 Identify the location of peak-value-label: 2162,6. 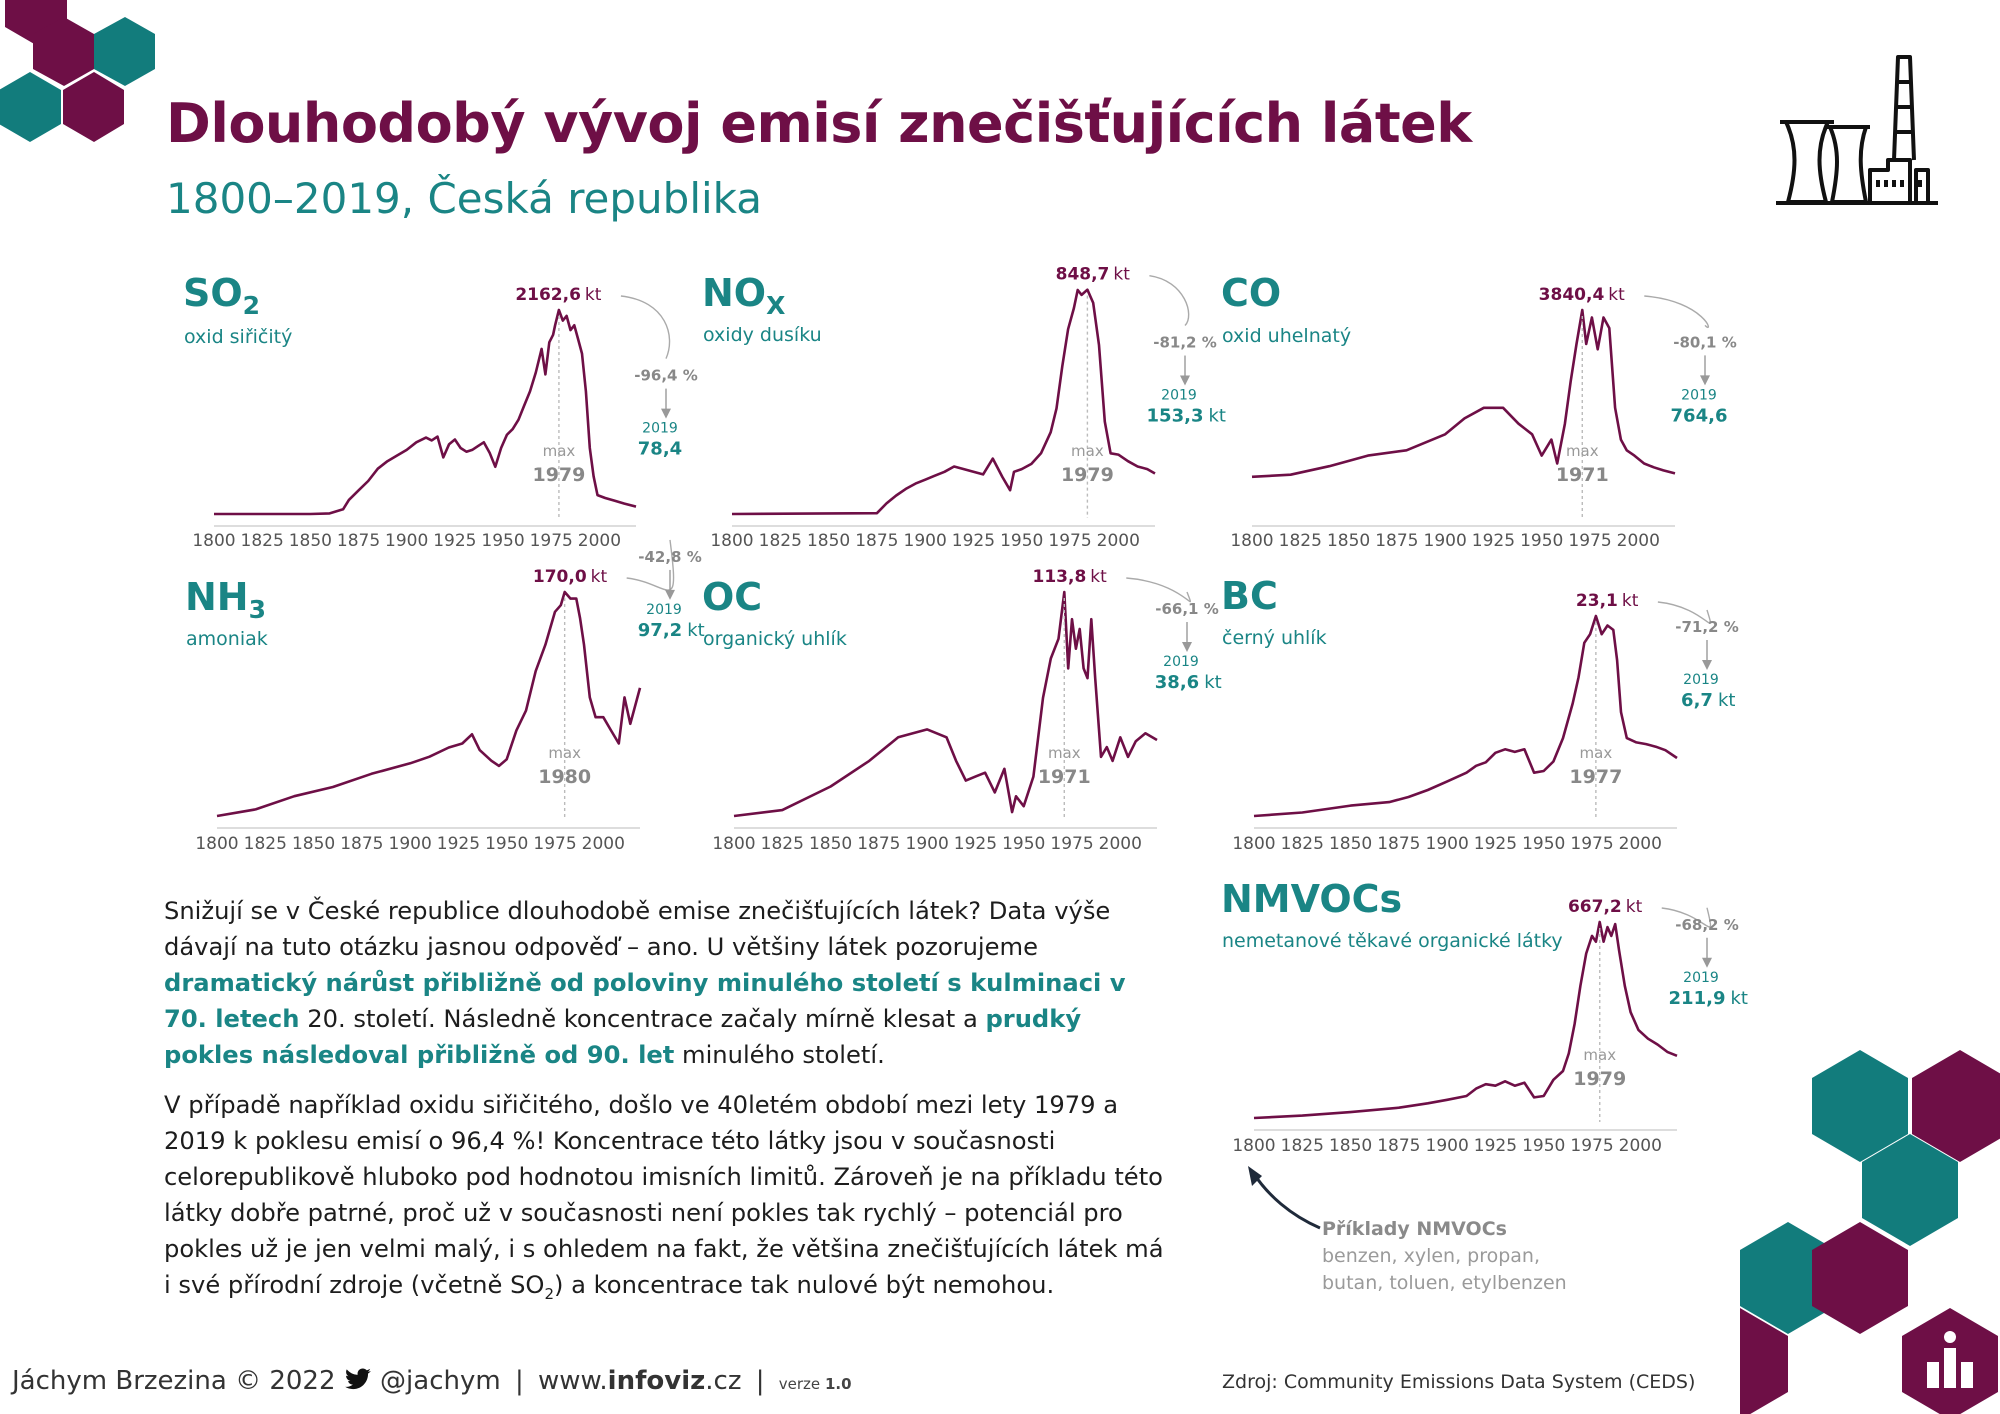
(548, 295).